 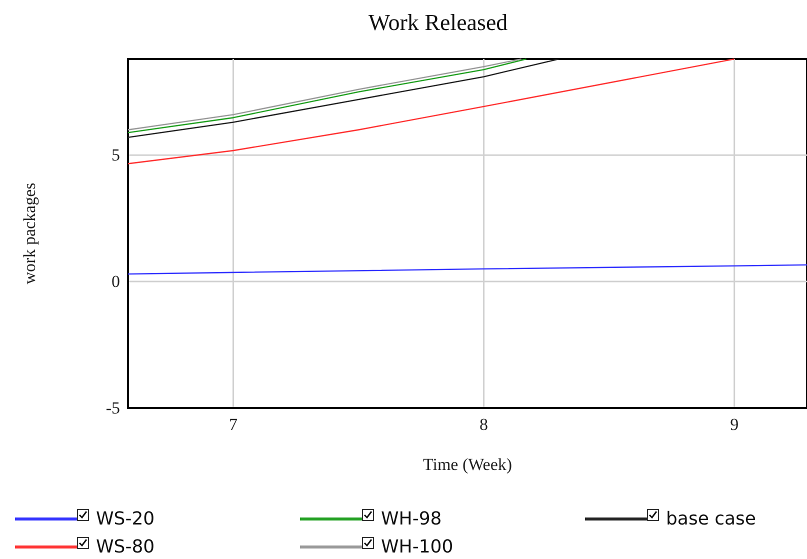 What do you see at coordinates (484, 424) in the screenshot?
I see `x-tick-label: 8` at bounding box center [484, 424].